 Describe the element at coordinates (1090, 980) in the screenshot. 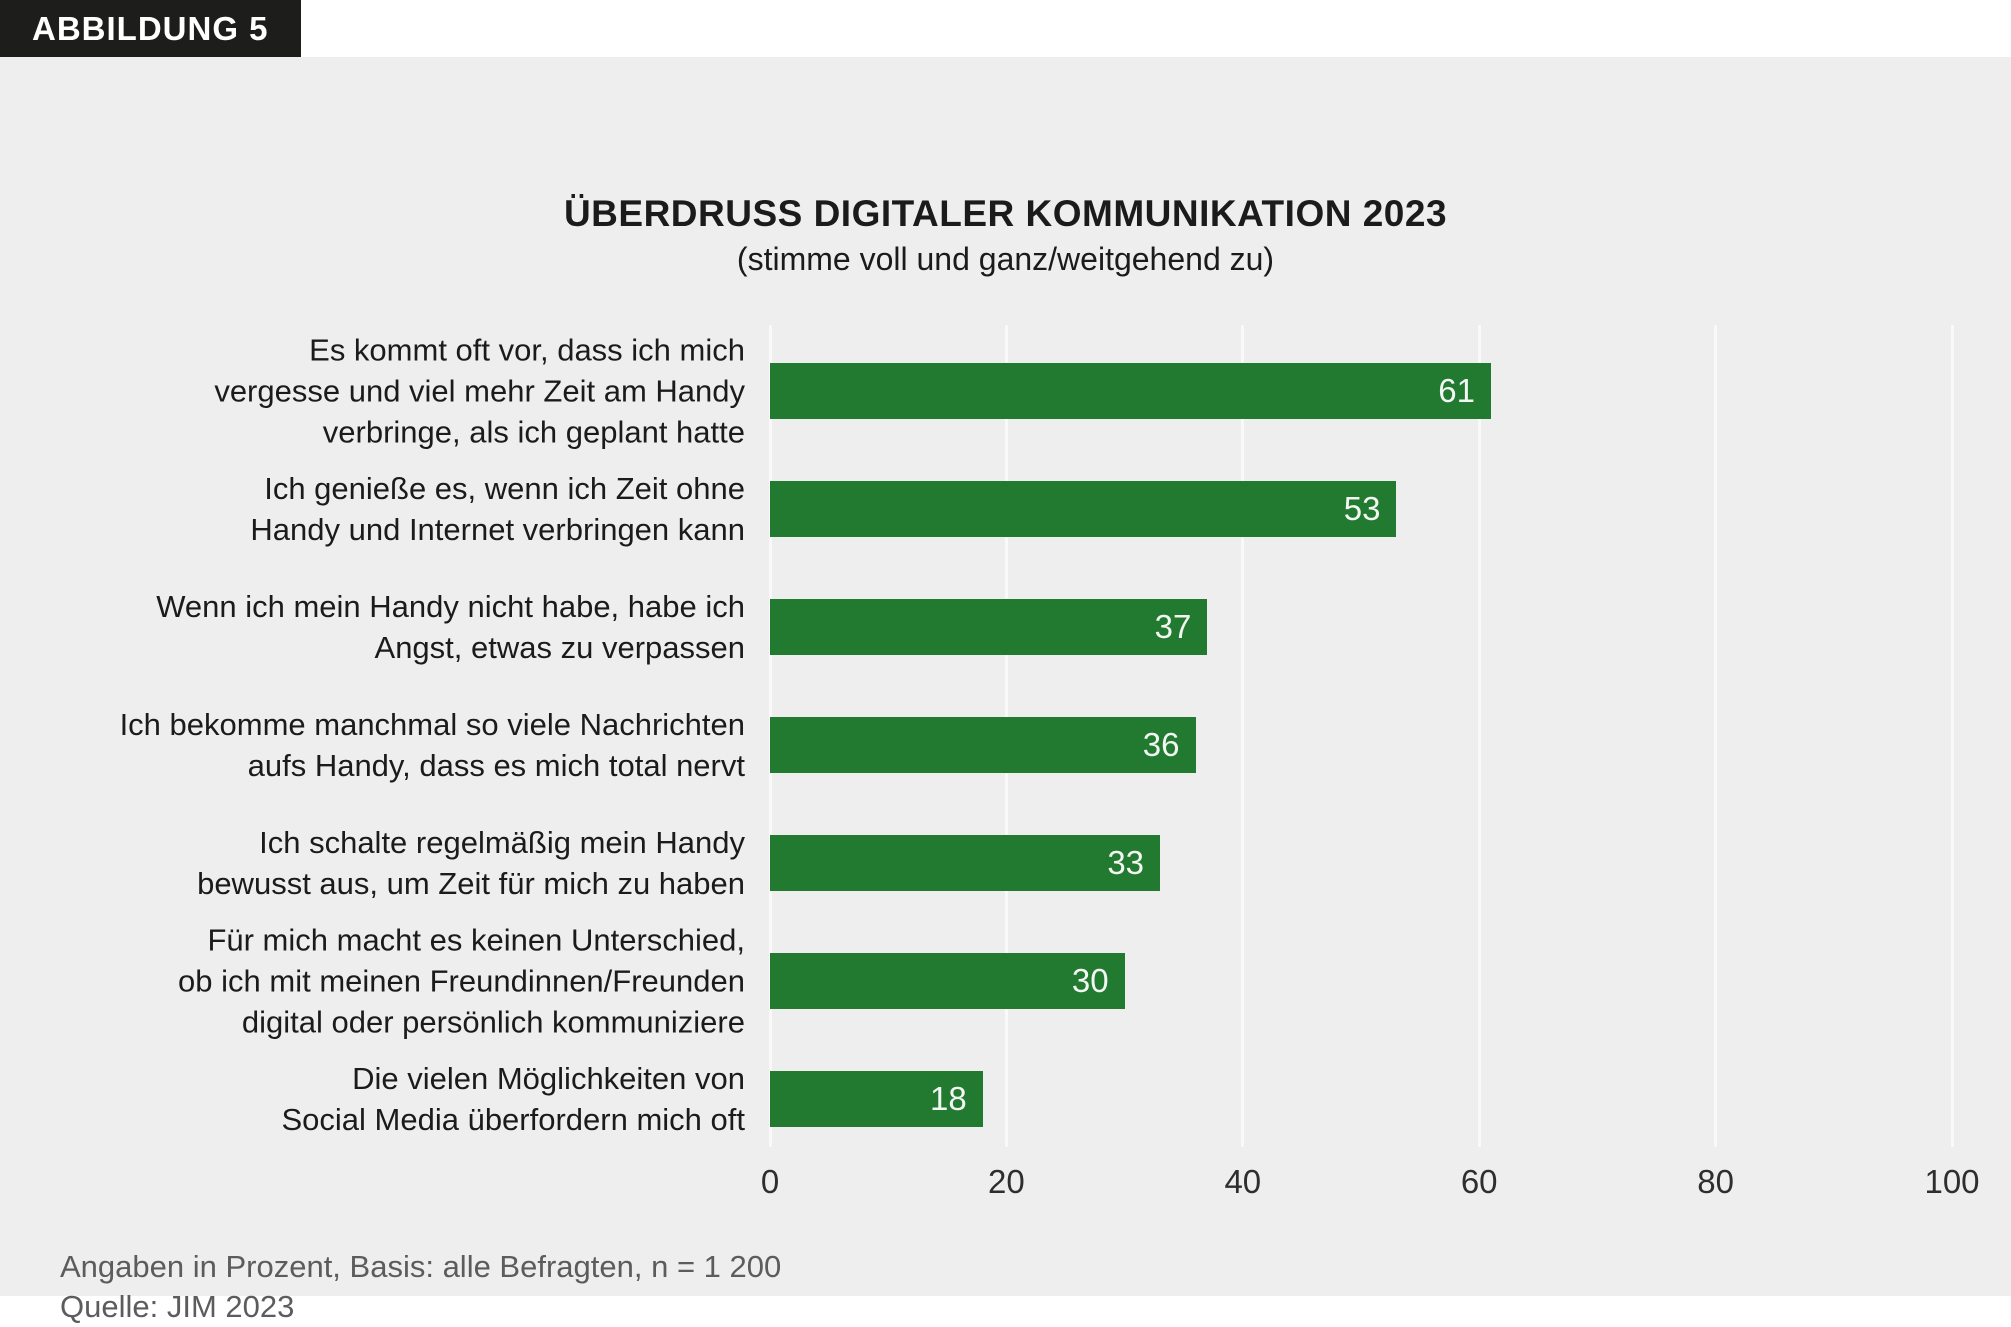

I see `bar-value-label: 30` at that location.